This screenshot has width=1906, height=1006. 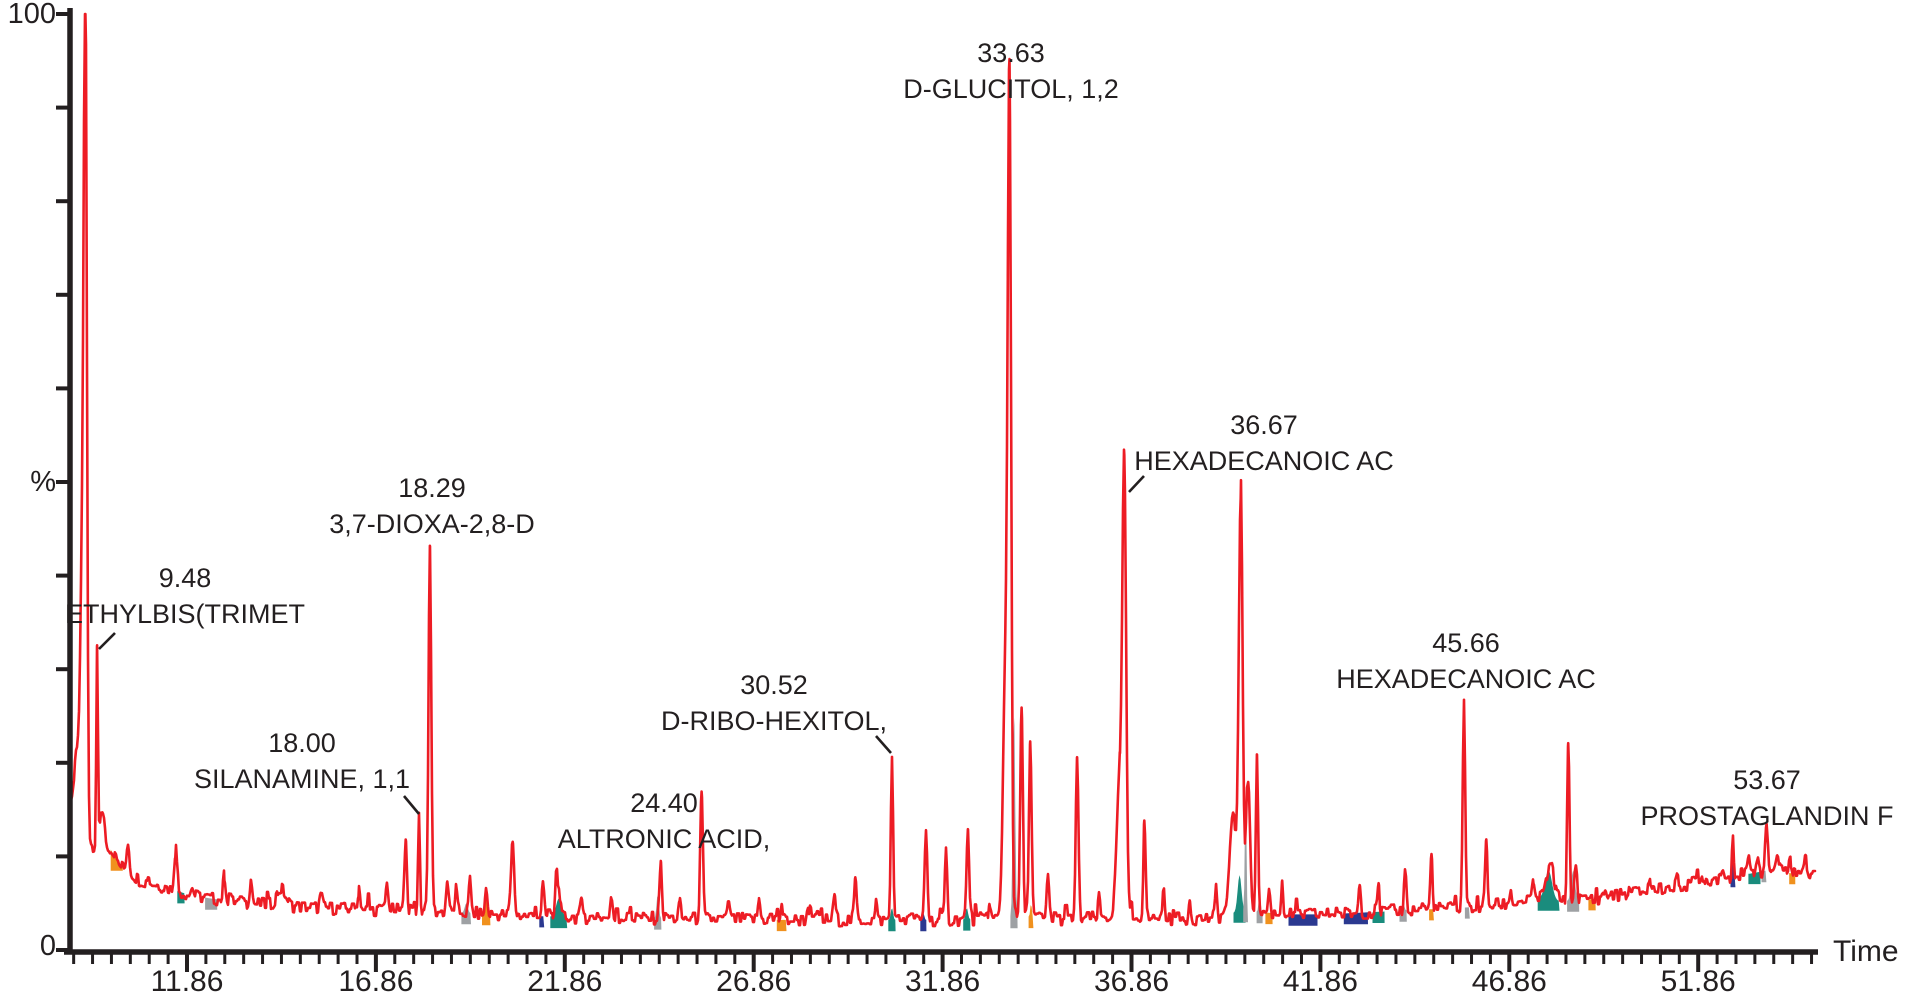 I want to click on x-axis-major-ticks, so click(x=943, y=963).